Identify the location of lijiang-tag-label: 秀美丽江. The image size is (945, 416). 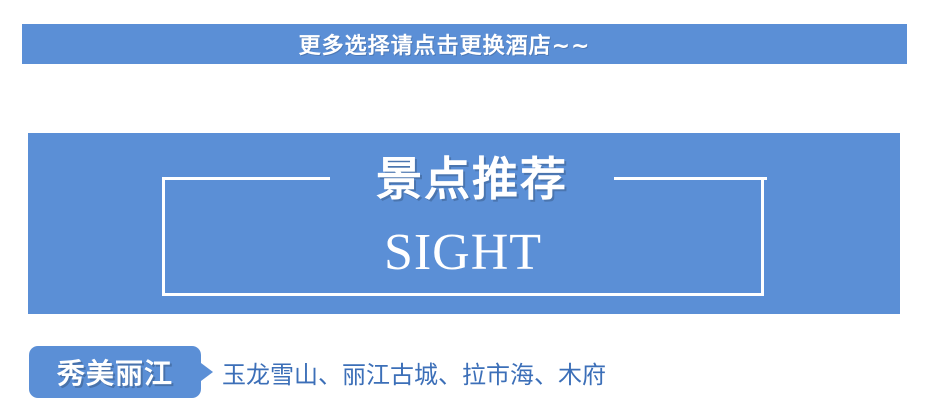
(114, 373).